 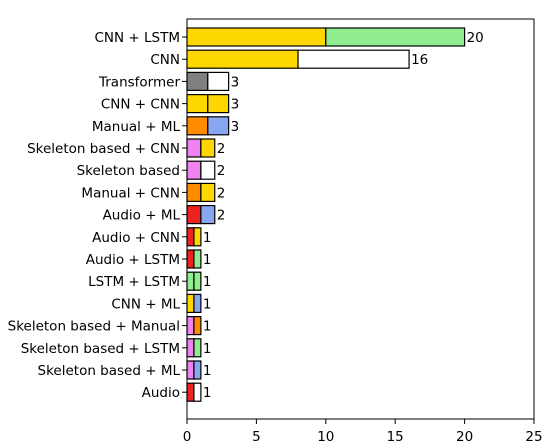 What do you see at coordinates (235, 82) in the screenshot?
I see `value-label-transformer: 3` at bounding box center [235, 82].